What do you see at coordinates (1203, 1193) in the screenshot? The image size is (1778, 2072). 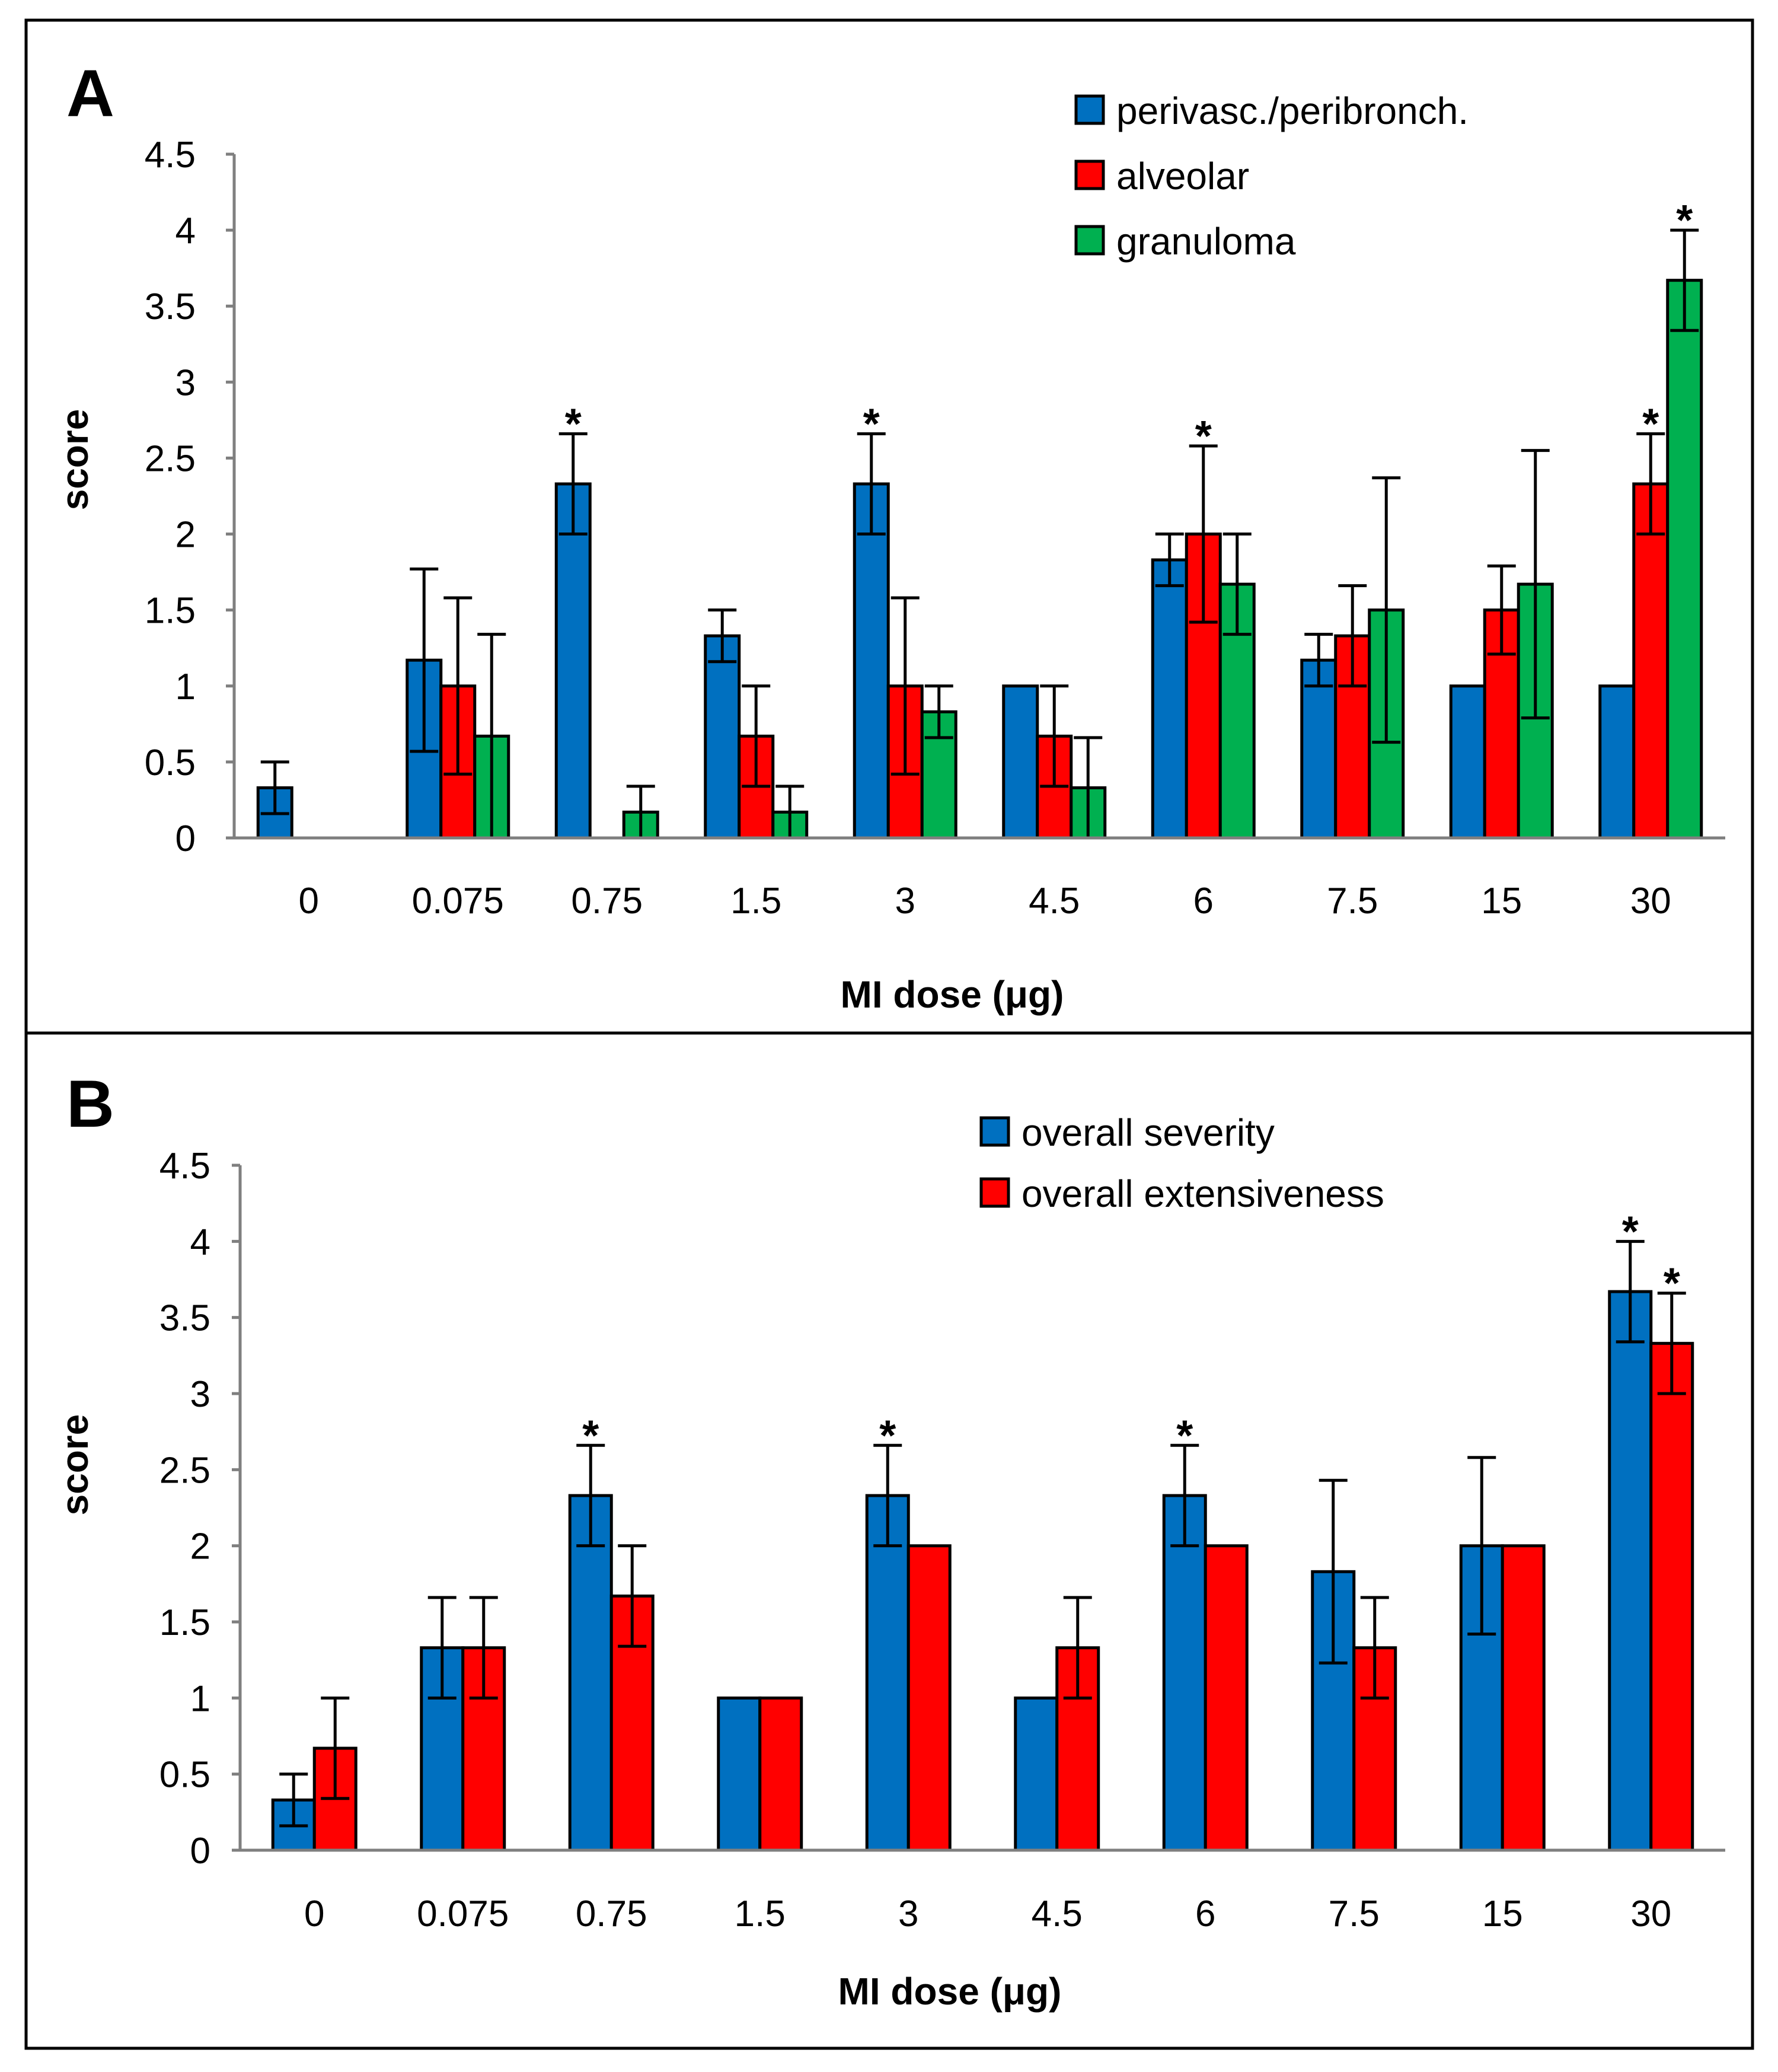 I see `legend-label: overall extensiveness` at bounding box center [1203, 1193].